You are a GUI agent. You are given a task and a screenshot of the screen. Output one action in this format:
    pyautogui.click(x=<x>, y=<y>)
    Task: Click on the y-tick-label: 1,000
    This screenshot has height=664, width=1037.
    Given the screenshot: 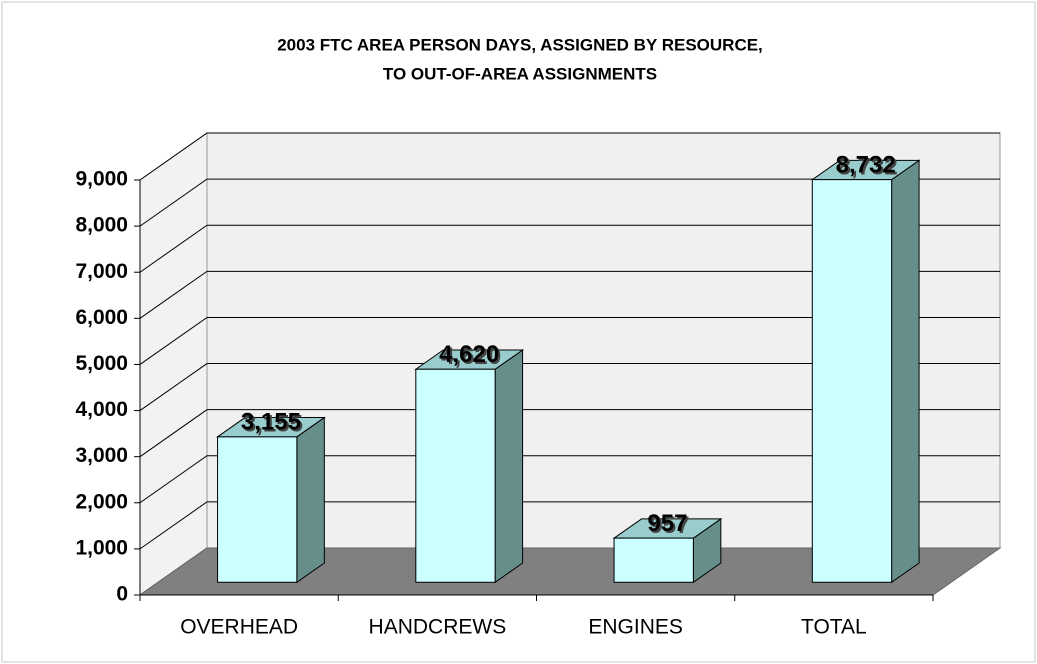 What is the action you would take?
    pyautogui.click(x=101, y=547)
    